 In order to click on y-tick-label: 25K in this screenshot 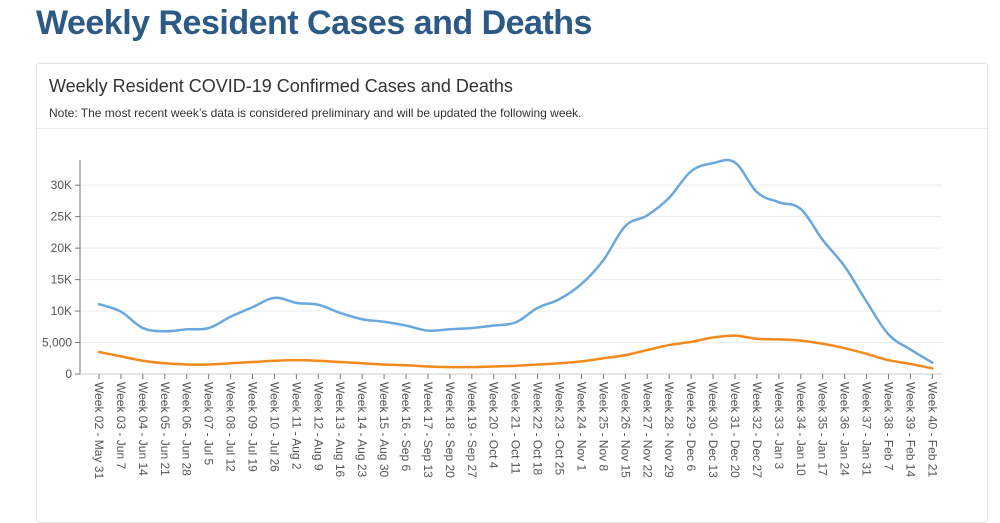, I will do `click(61, 217)`.